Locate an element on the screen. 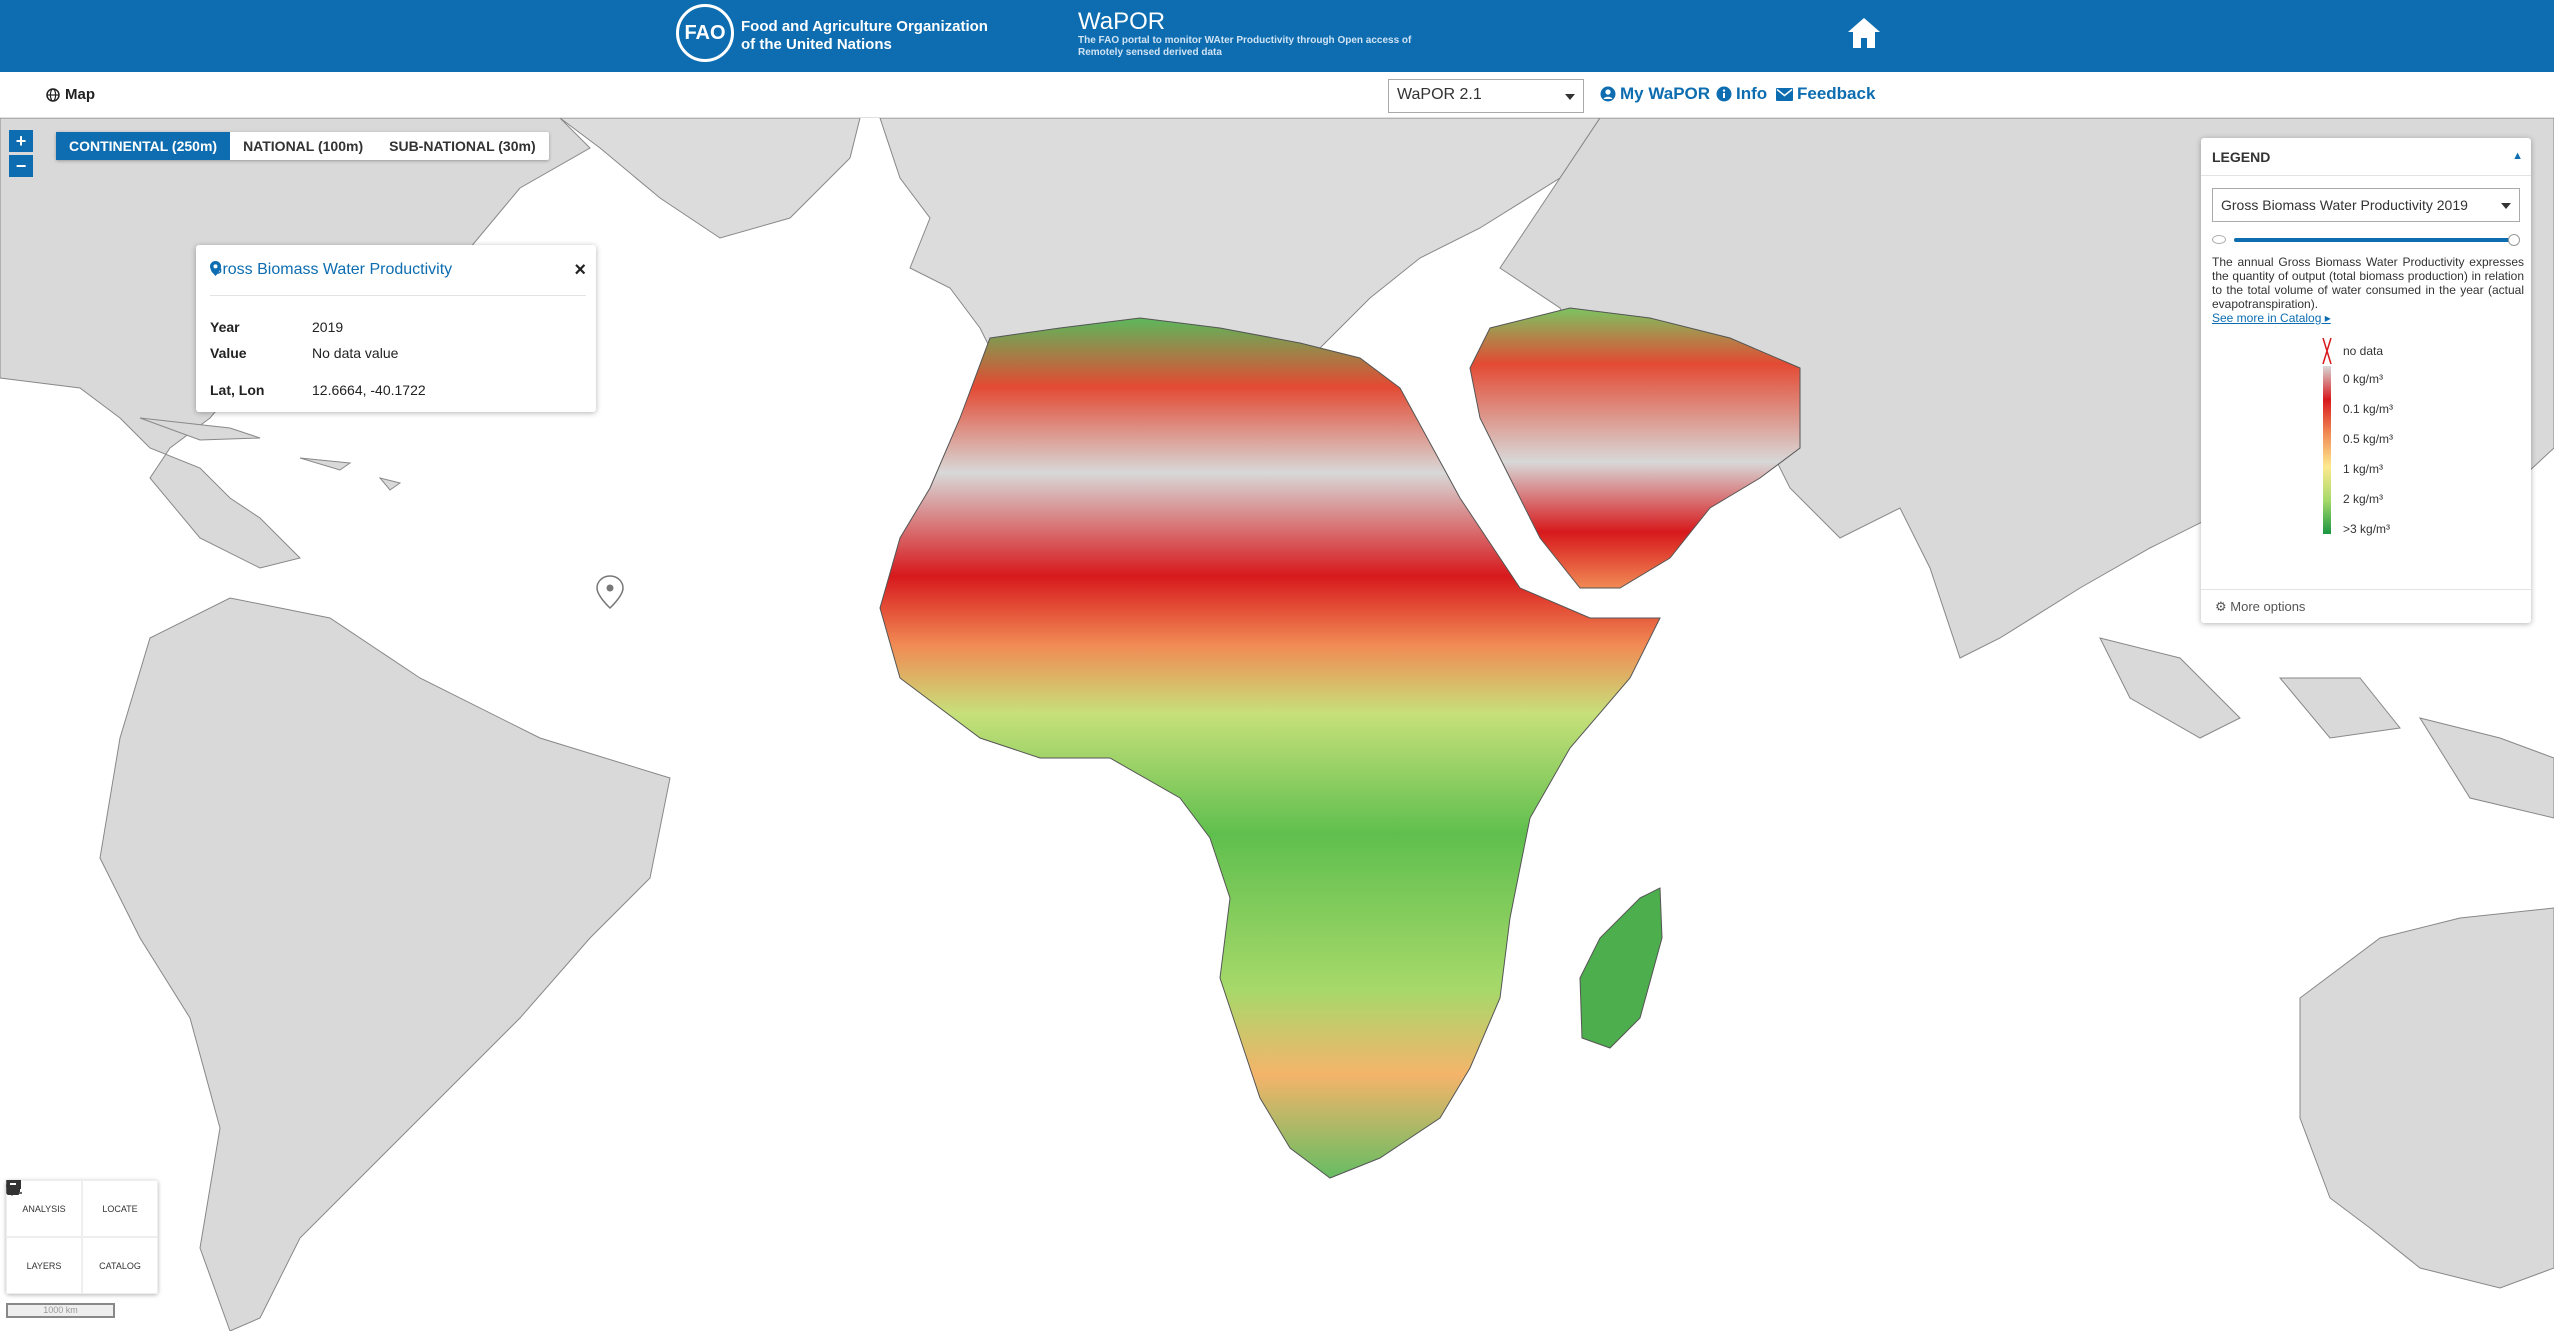  zoom-in-button: + is located at coordinates (21, 141).